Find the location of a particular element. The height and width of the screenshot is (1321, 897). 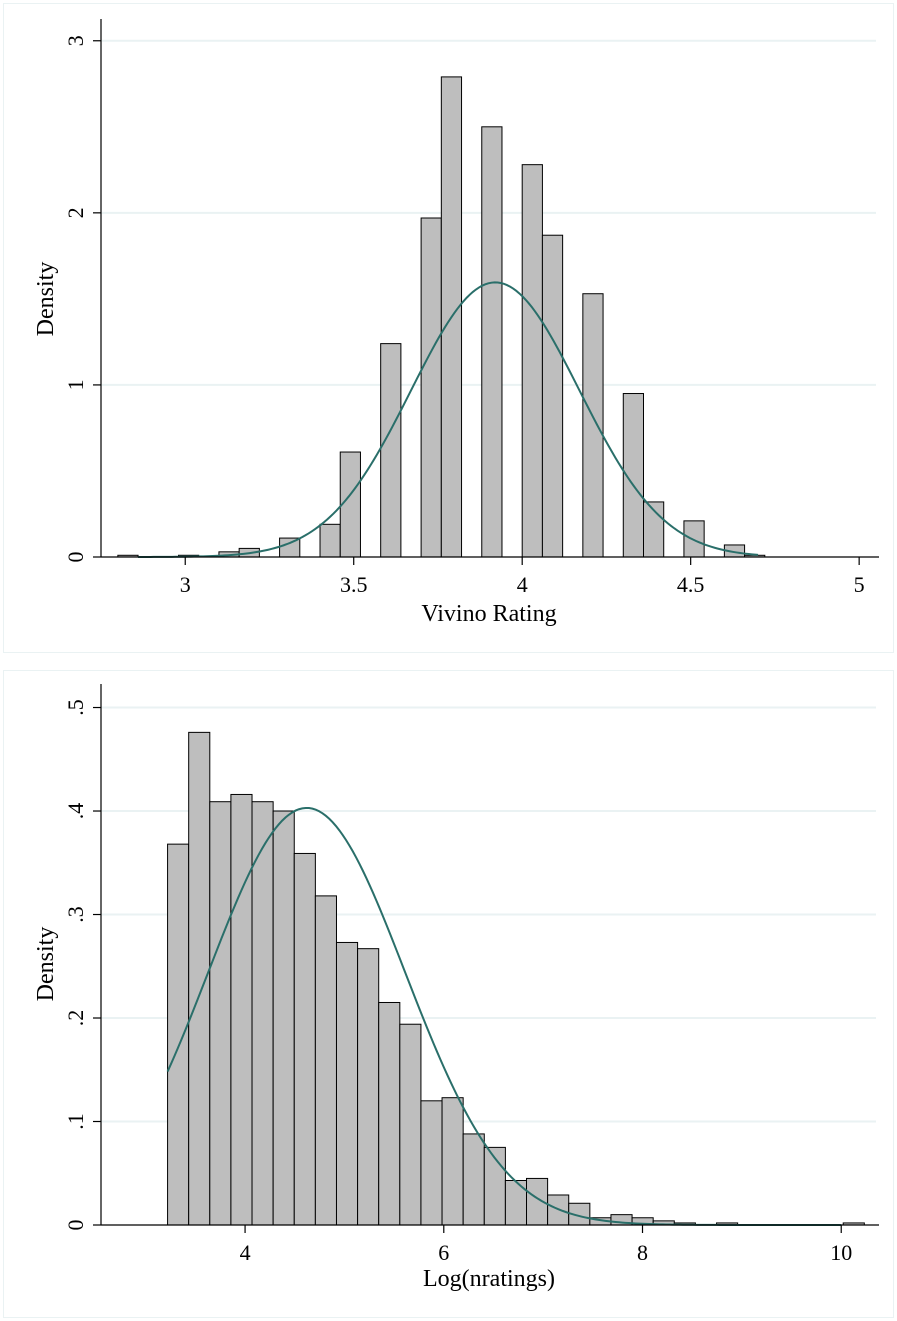

x-axis-title: Log(nratings) is located at coordinates (489, 1279).